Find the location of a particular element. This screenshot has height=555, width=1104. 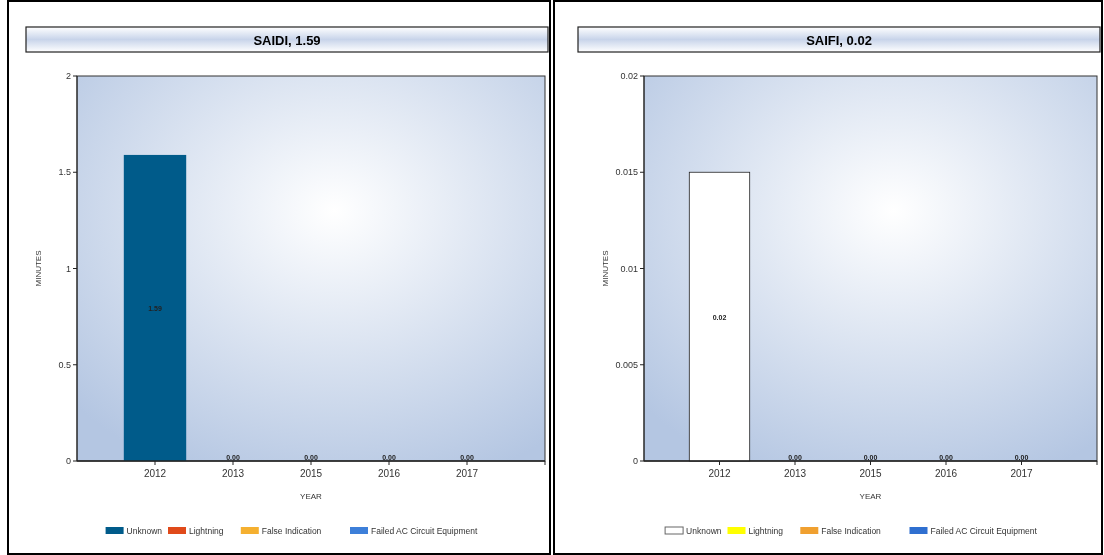

y-tick-label: 2 is located at coordinates (68, 76).